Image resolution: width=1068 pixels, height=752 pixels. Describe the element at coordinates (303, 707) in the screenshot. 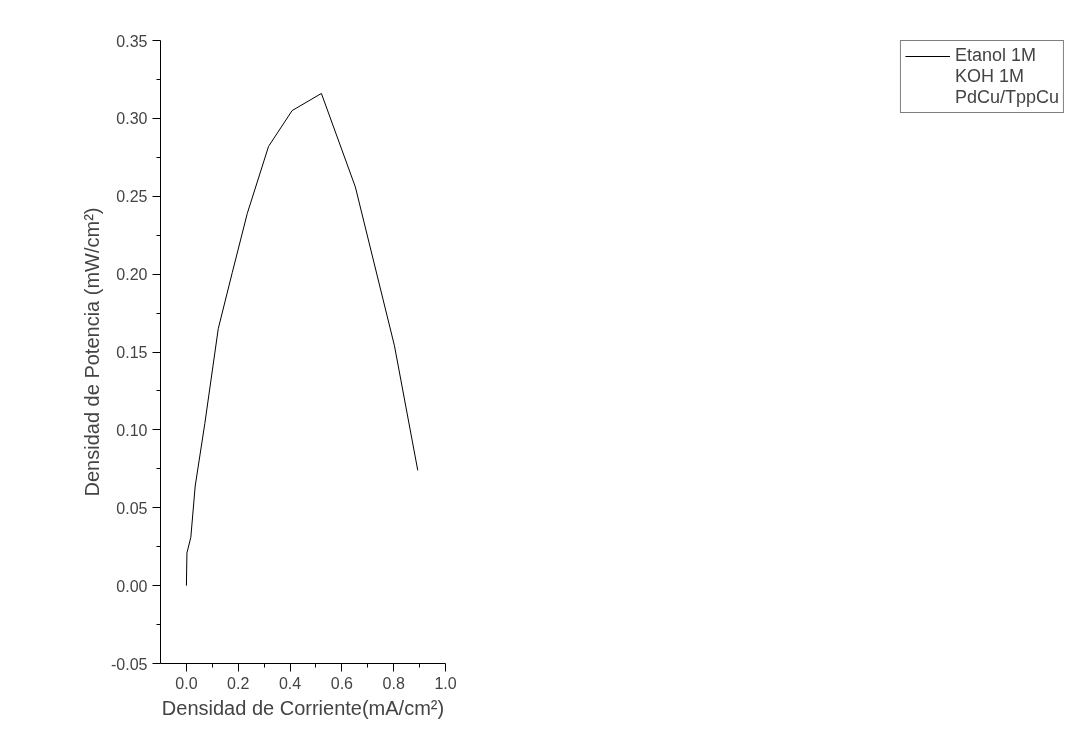

I see `x-axis-title: Densidad de Corriente(mA/cm²)` at that location.